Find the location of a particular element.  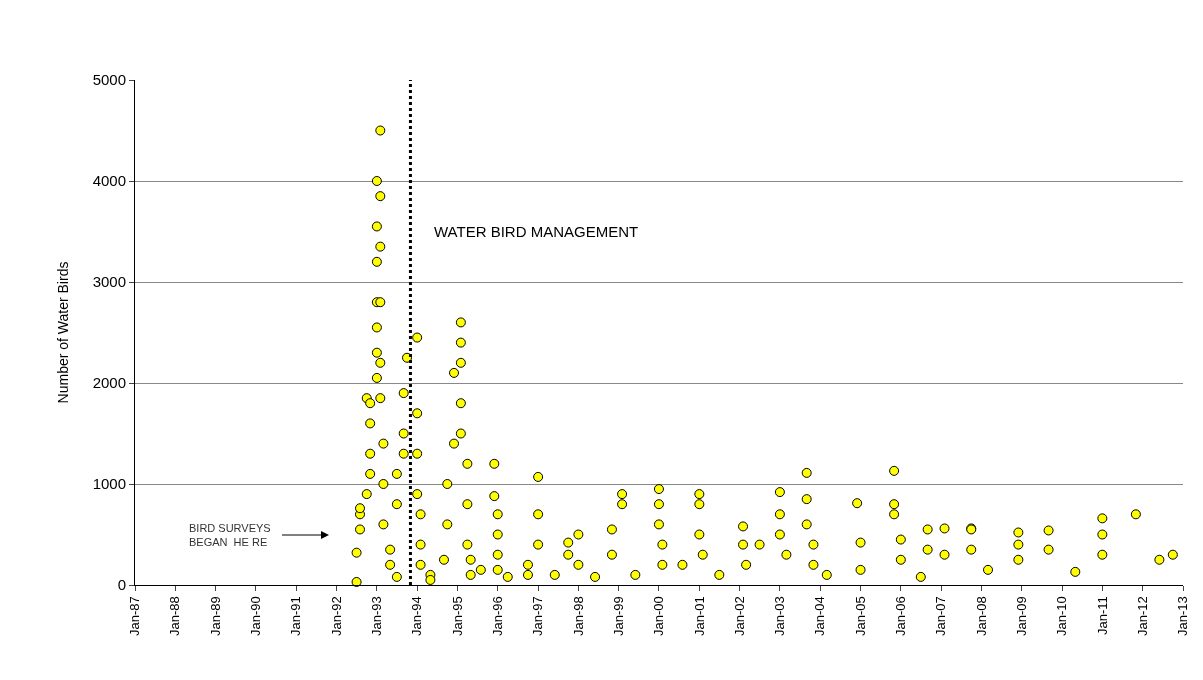

x-tick-label: Jan-98 is located at coordinates (578, 616).